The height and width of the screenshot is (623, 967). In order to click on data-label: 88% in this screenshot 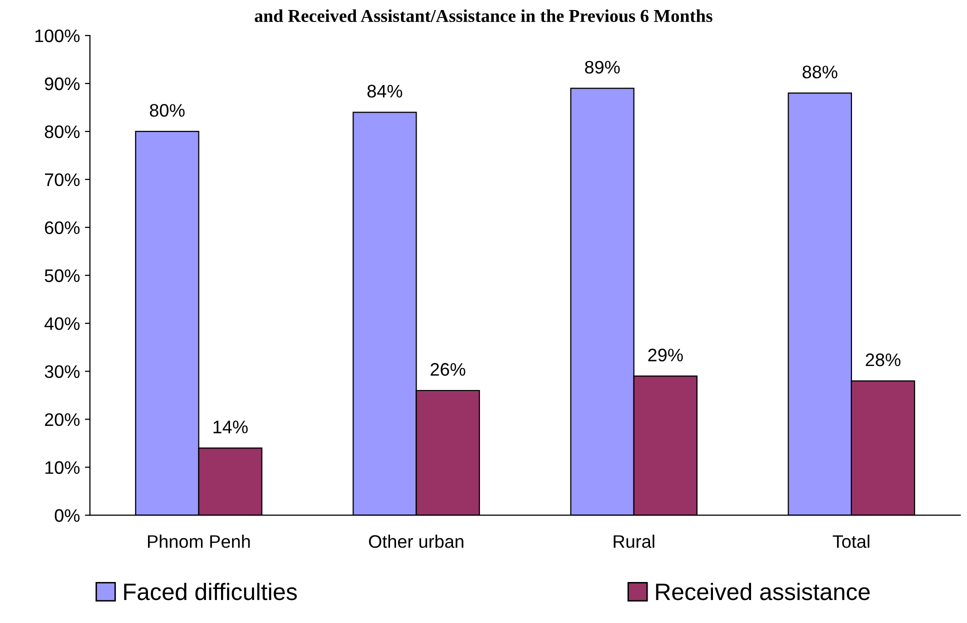, I will do `click(820, 72)`.